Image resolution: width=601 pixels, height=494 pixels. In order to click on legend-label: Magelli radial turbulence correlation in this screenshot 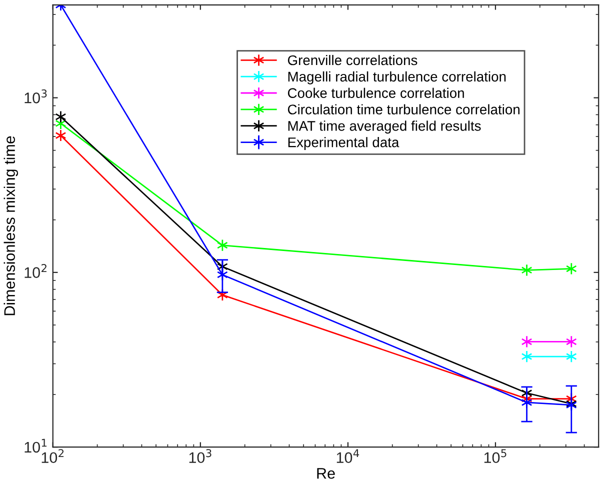, I will do `click(397, 77)`.